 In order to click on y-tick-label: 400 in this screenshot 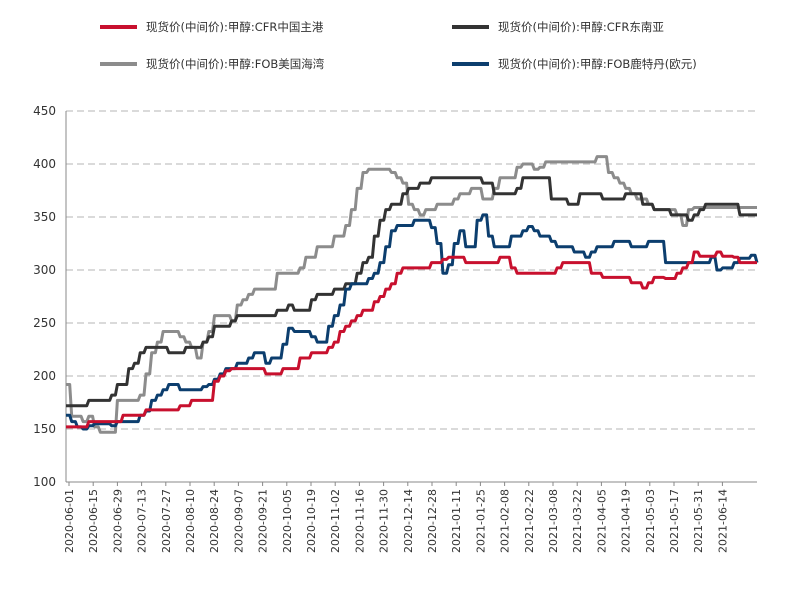, I will do `click(44, 164)`.